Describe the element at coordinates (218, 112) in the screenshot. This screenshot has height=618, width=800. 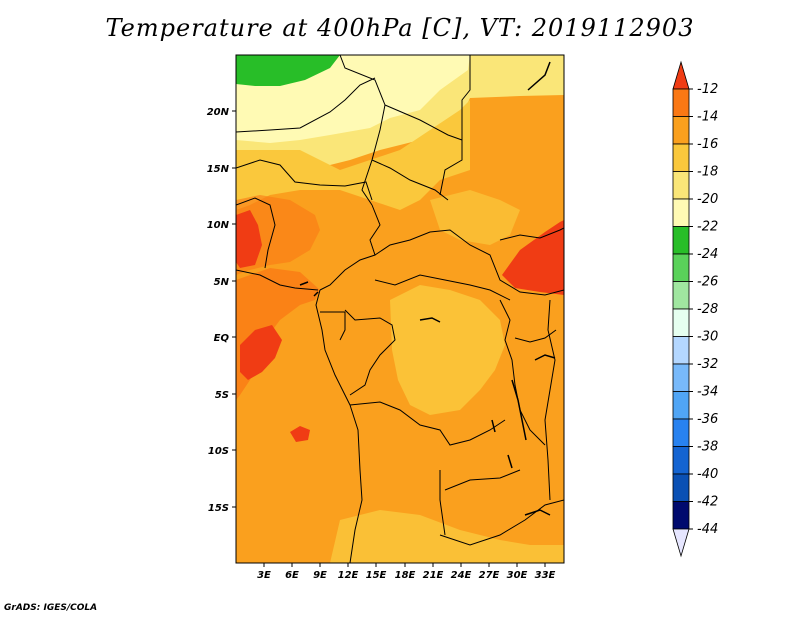
I see `y-tick-label: 20N` at that location.